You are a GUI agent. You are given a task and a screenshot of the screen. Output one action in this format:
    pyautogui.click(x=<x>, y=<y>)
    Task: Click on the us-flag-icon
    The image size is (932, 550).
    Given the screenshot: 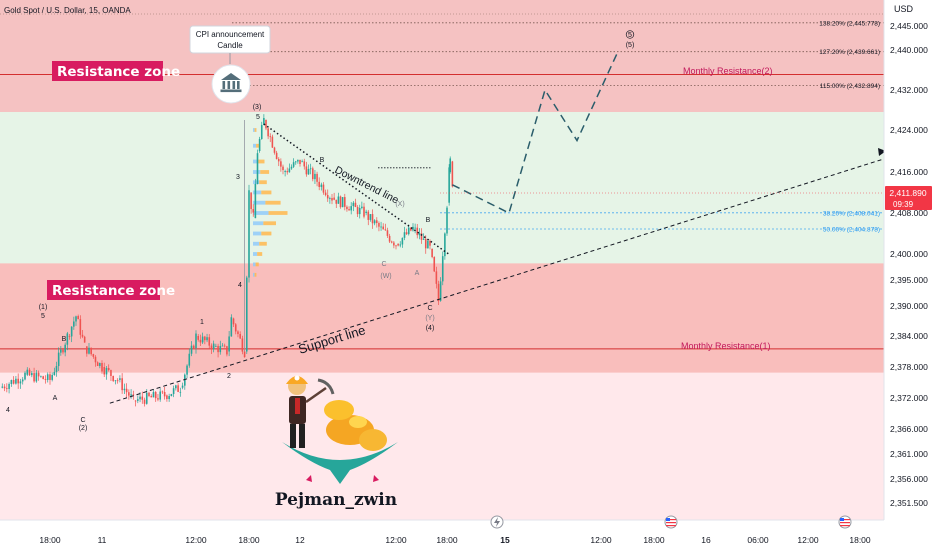 What is the action you would take?
    pyautogui.click(x=671, y=522)
    